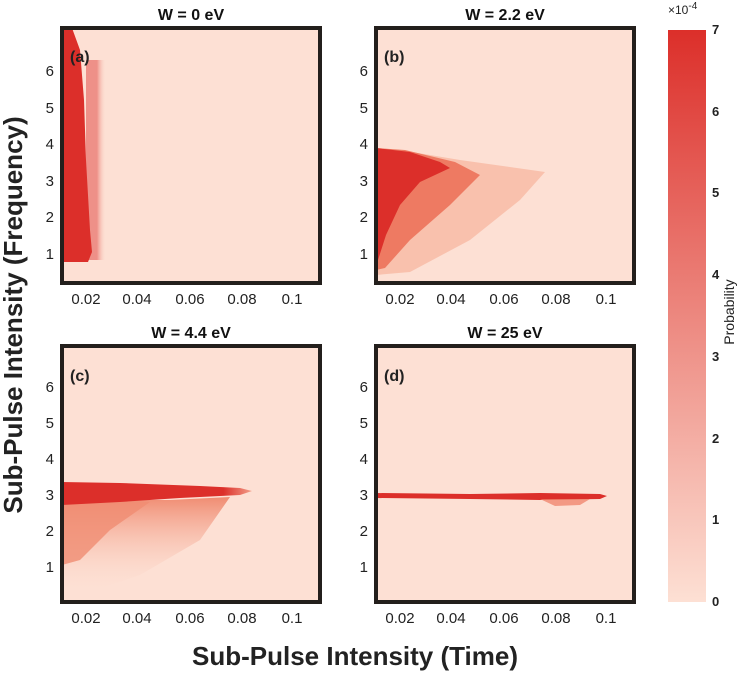  What do you see at coordinates (715, 356) in the screenshot?
I see `colorbar-tick-3: 3` at bounding box center [715, 356].